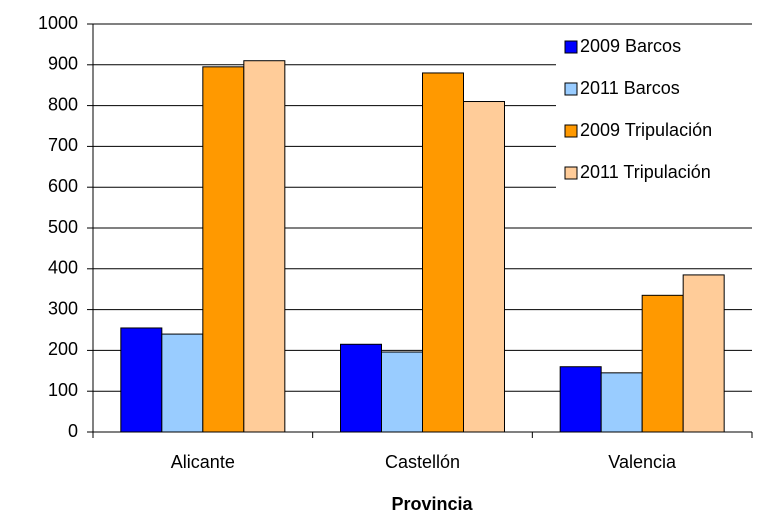  I want to click on legend-label: 2009 Barcos, so click(630, 46).